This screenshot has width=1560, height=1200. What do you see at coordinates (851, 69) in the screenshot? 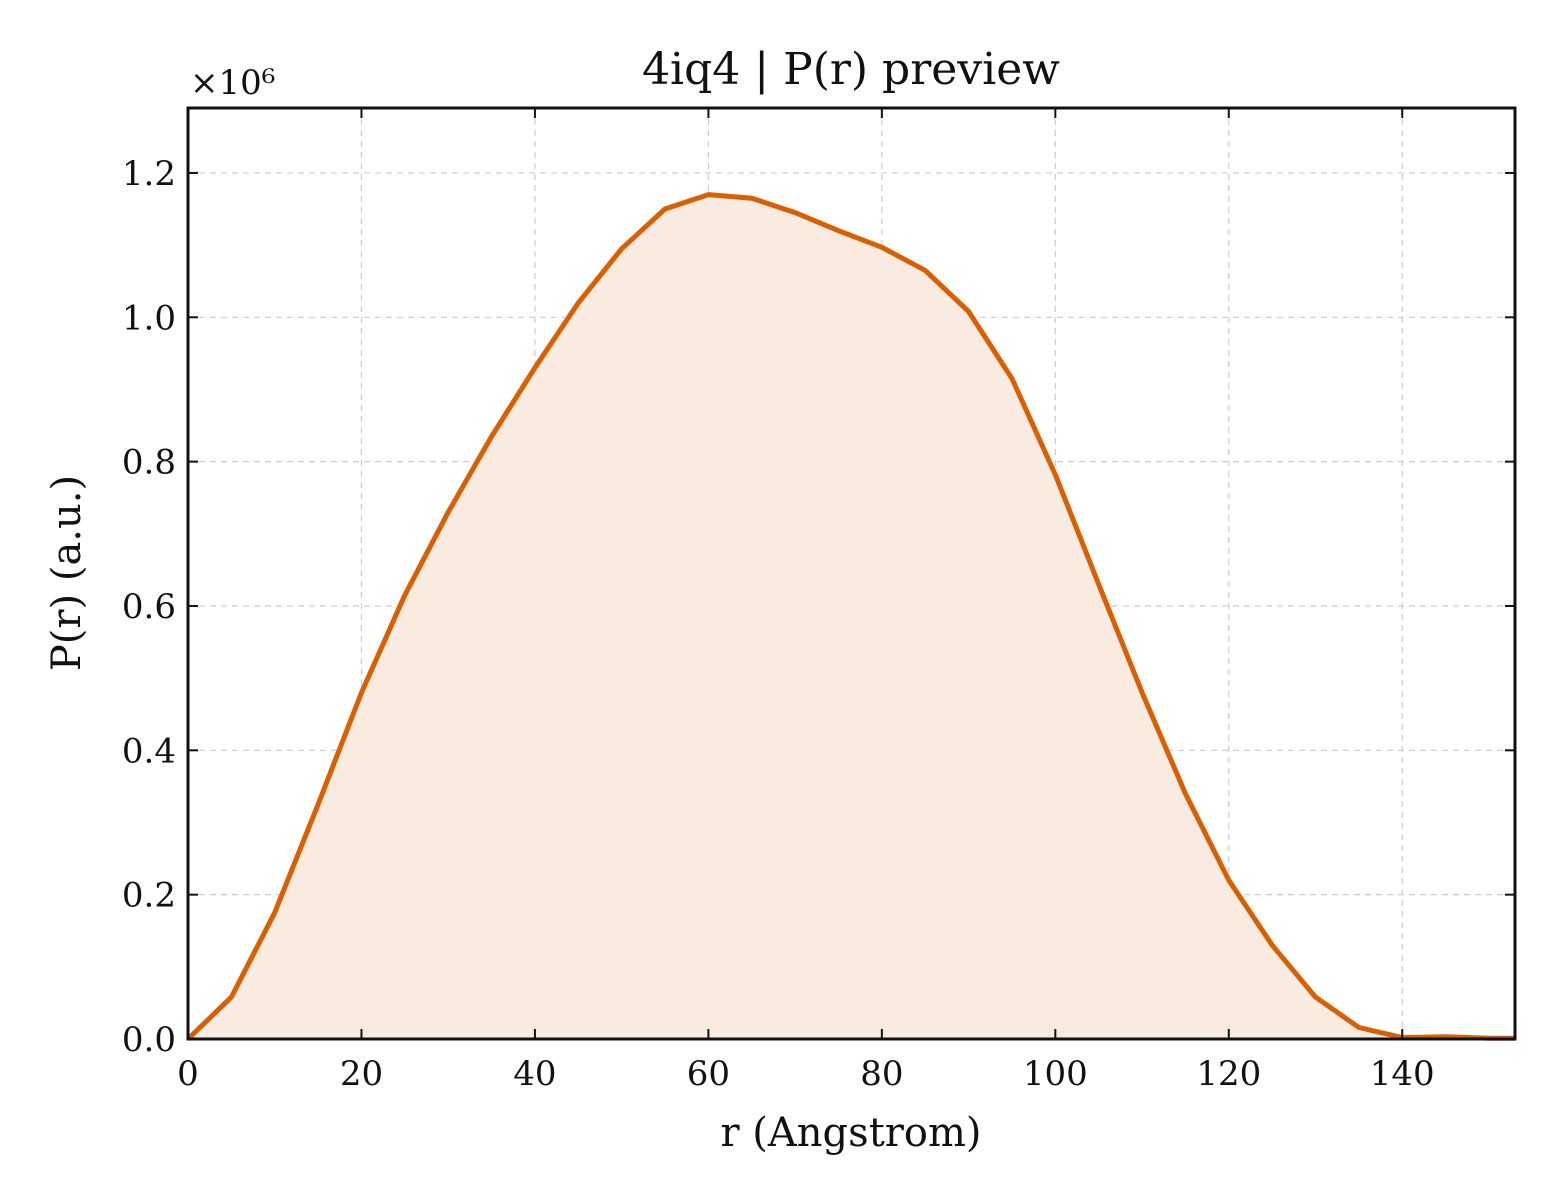
I see `chart-title: 4iq4 | P(r) preview` at bounding box center [851, 69].